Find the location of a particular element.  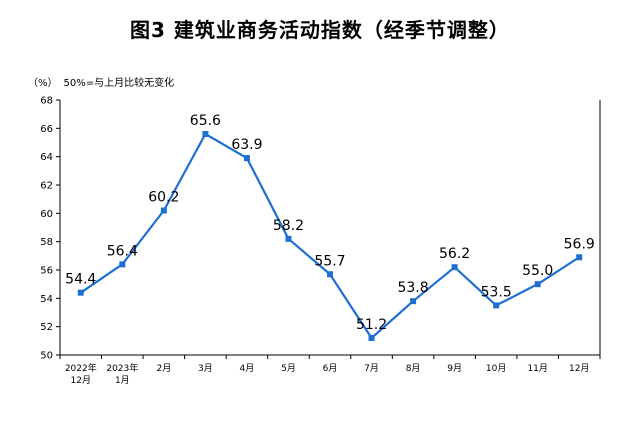

data-label: 53.5 is located at coordinates (496, 292).